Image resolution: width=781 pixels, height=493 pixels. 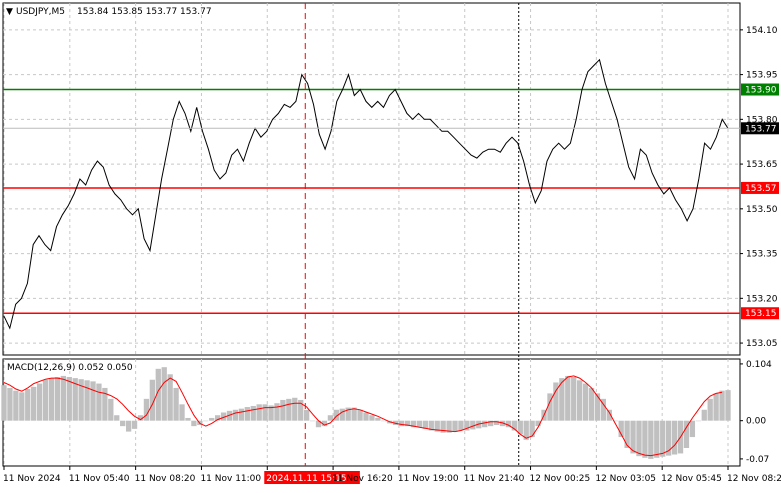 I want to click on current-price-label: 153.77, so click(x=761, y=129).